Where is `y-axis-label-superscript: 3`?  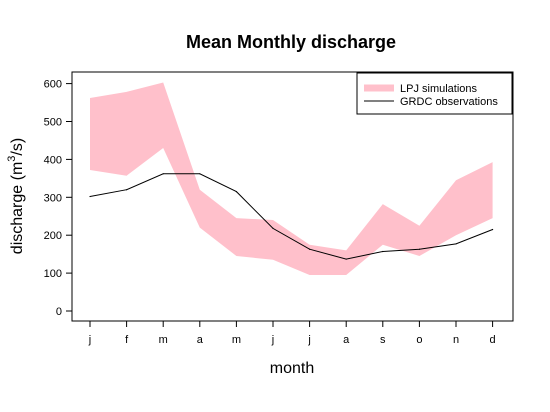
y-axis-label-superscript: 3 is located at coordinates (12, 159).